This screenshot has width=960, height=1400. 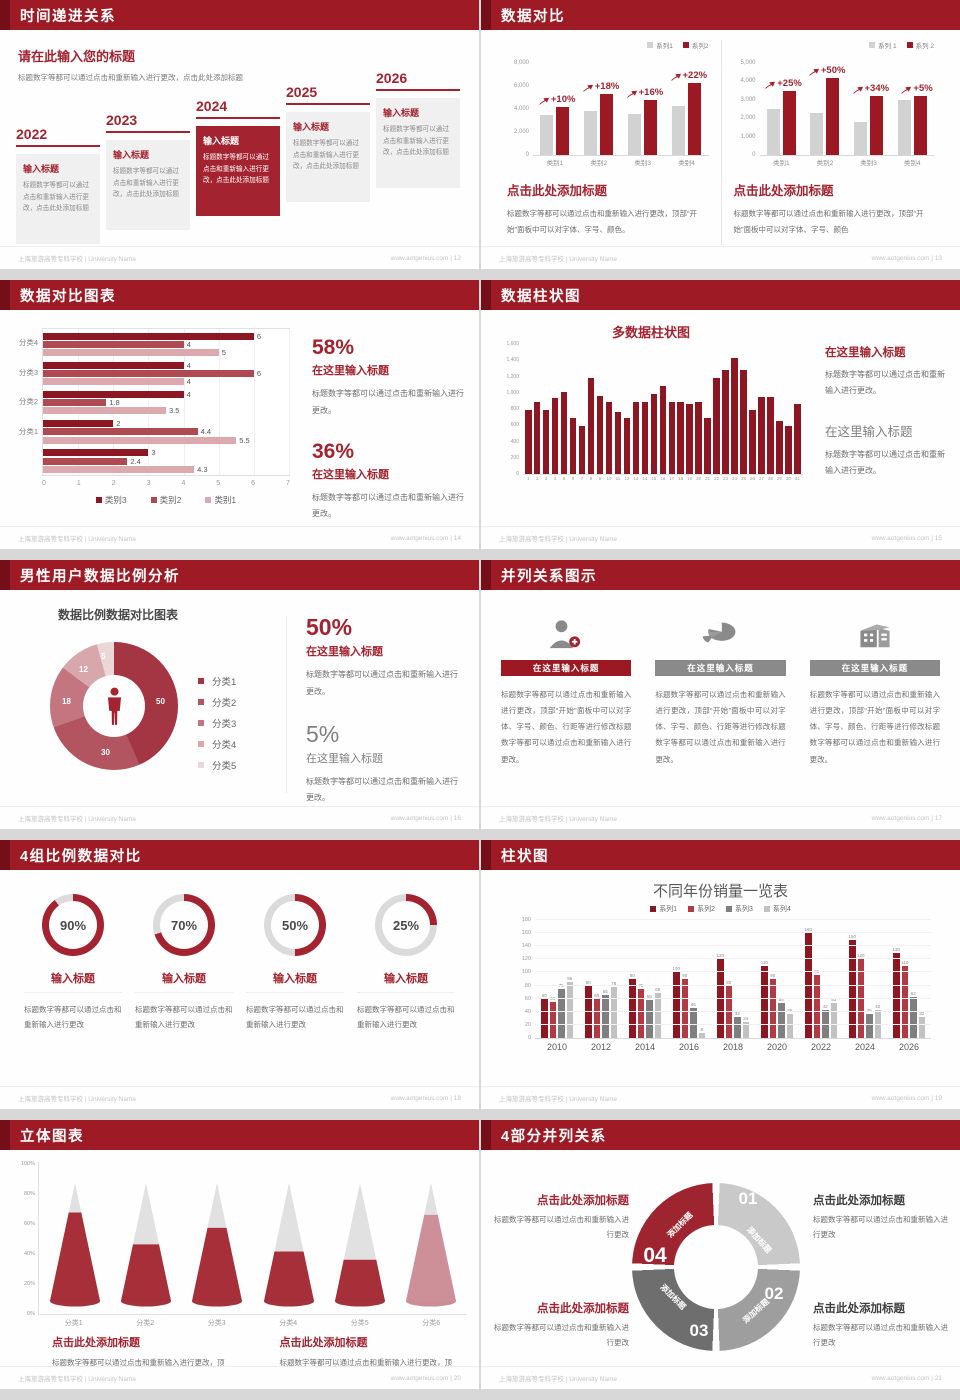 What do you see at coordinates (238, 171) in the screenshot?
I see `timeline-box: 输入标题 标题数字等都可以通过点击和重新输入进行更改，点击此处添加标题` at bounding box center [238, 171].